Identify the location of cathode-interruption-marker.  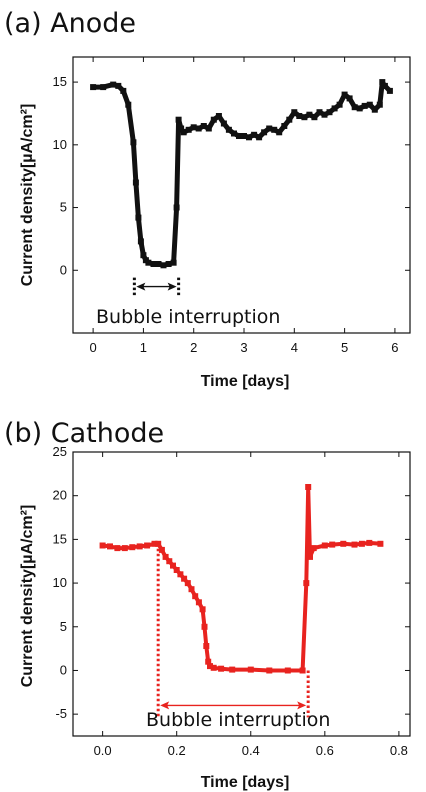
(233, 630).